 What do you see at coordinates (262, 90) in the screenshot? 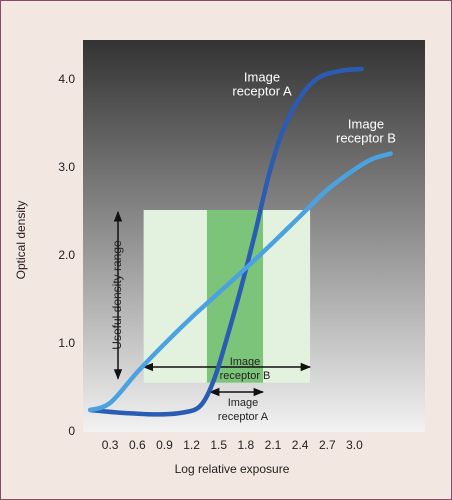
I see `curve-label: receptor A` at bounding box center [262, 90].